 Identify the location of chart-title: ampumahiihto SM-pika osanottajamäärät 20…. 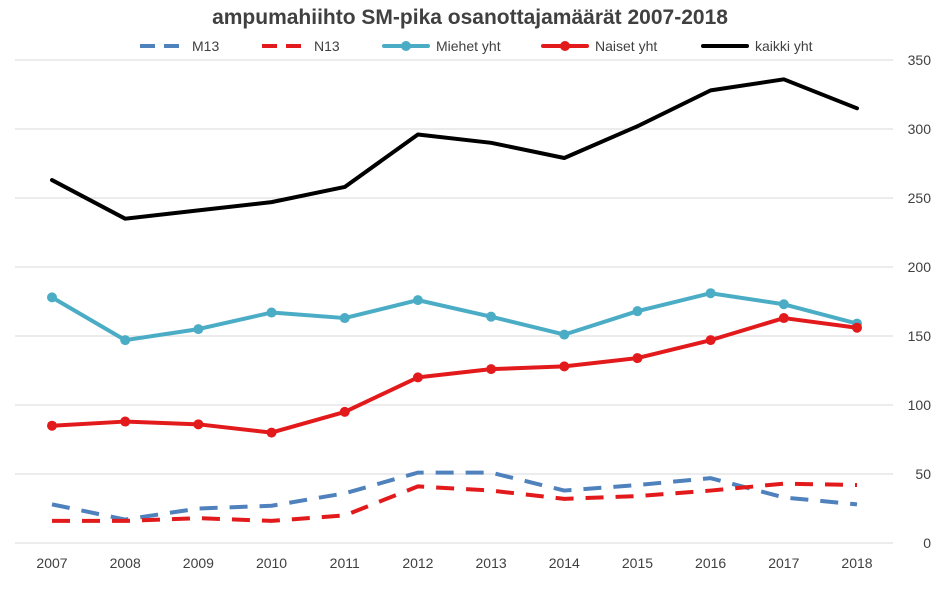
(470, 17).